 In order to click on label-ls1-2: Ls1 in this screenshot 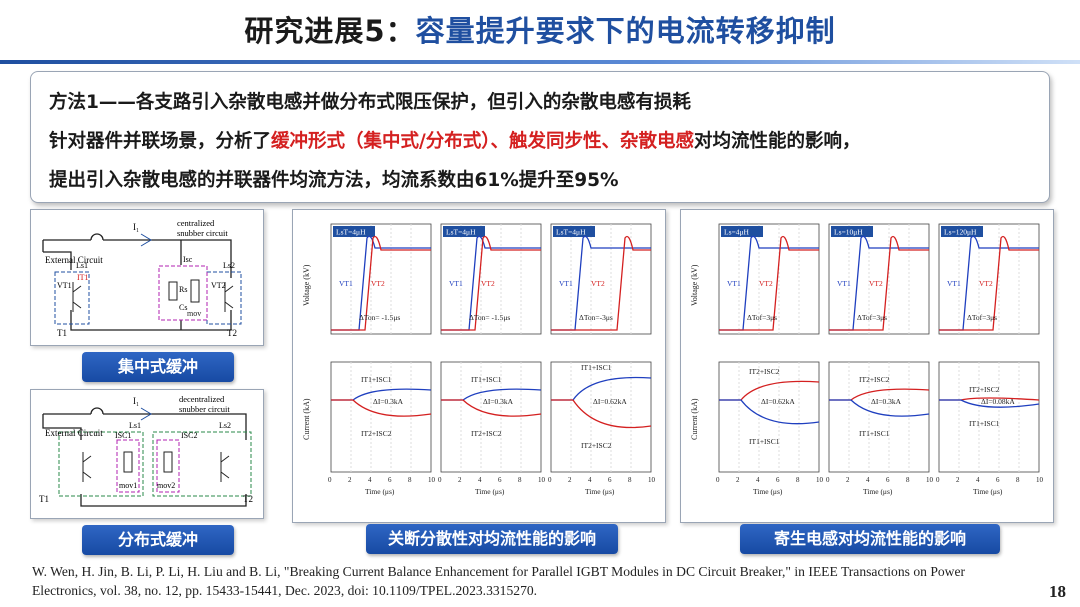, I will do `click(135, 425)`.